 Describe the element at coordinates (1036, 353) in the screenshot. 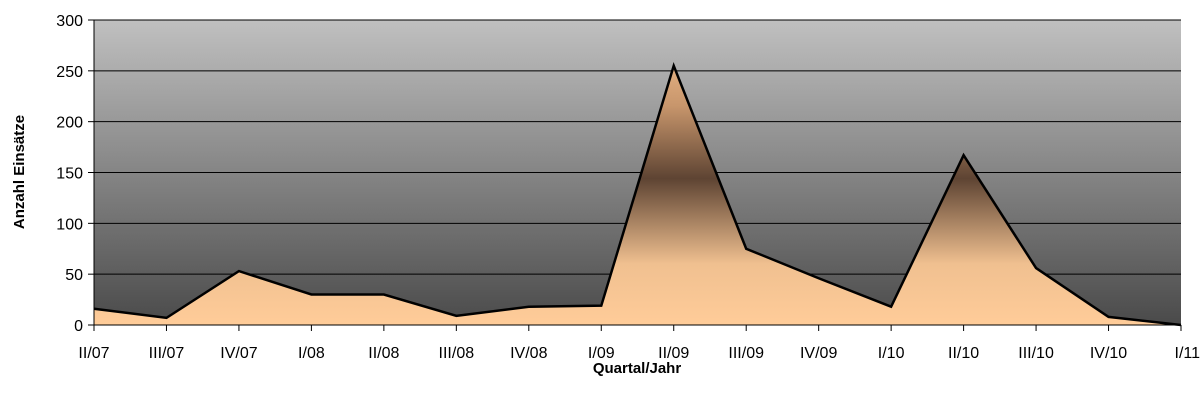

I see `x-tick-label: III/10` at that location.